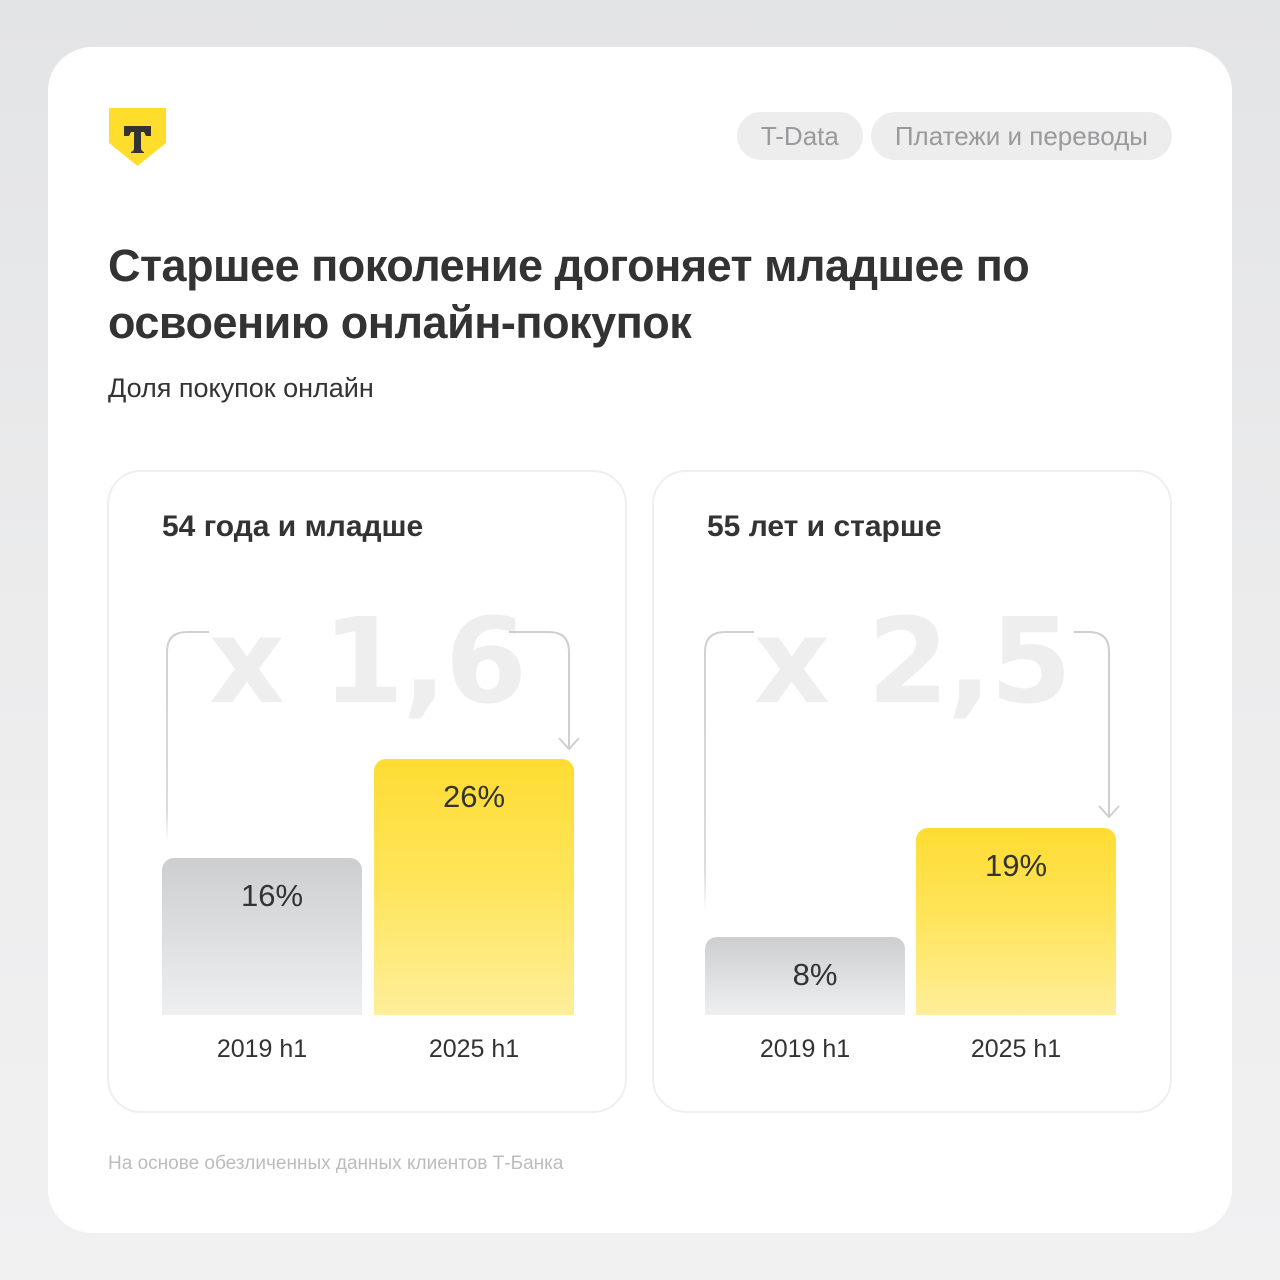 The image size is (1280, 1280). What do you see at coordinates (912, 661) in the screenshot?
I see `growth-multiplier: x 2,5` at bounding box center [912, 661].